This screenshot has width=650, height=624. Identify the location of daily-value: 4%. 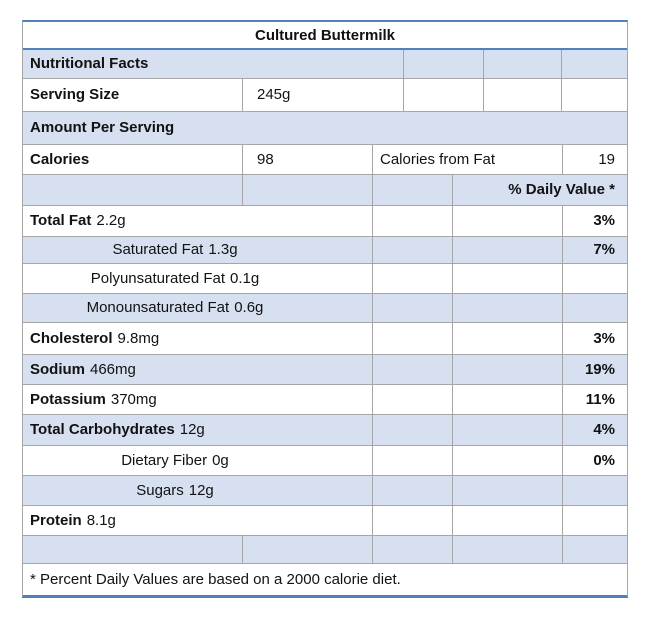
(594, 430).